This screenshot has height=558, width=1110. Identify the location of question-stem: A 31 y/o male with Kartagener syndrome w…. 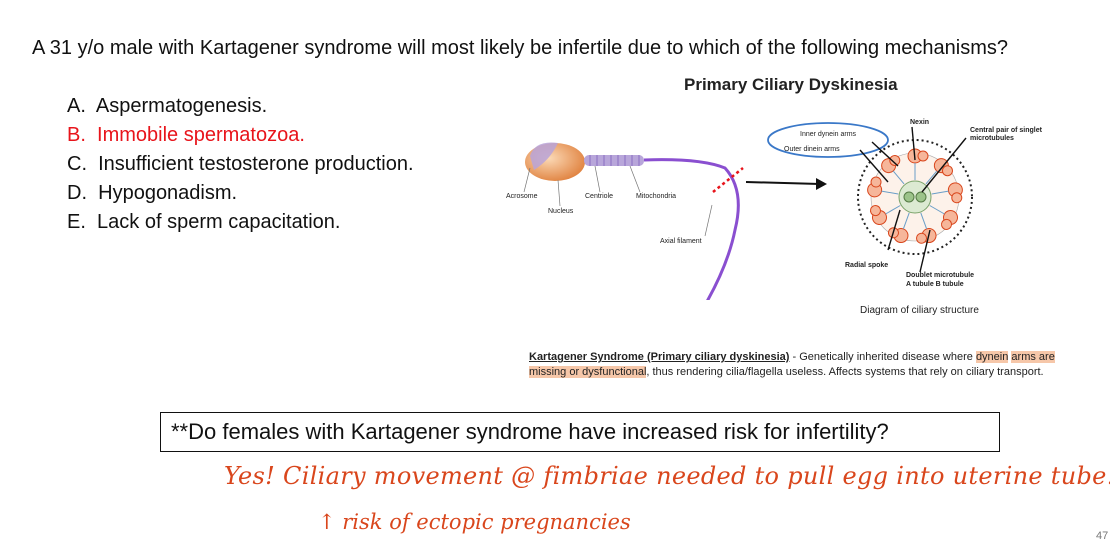
(522, 48).